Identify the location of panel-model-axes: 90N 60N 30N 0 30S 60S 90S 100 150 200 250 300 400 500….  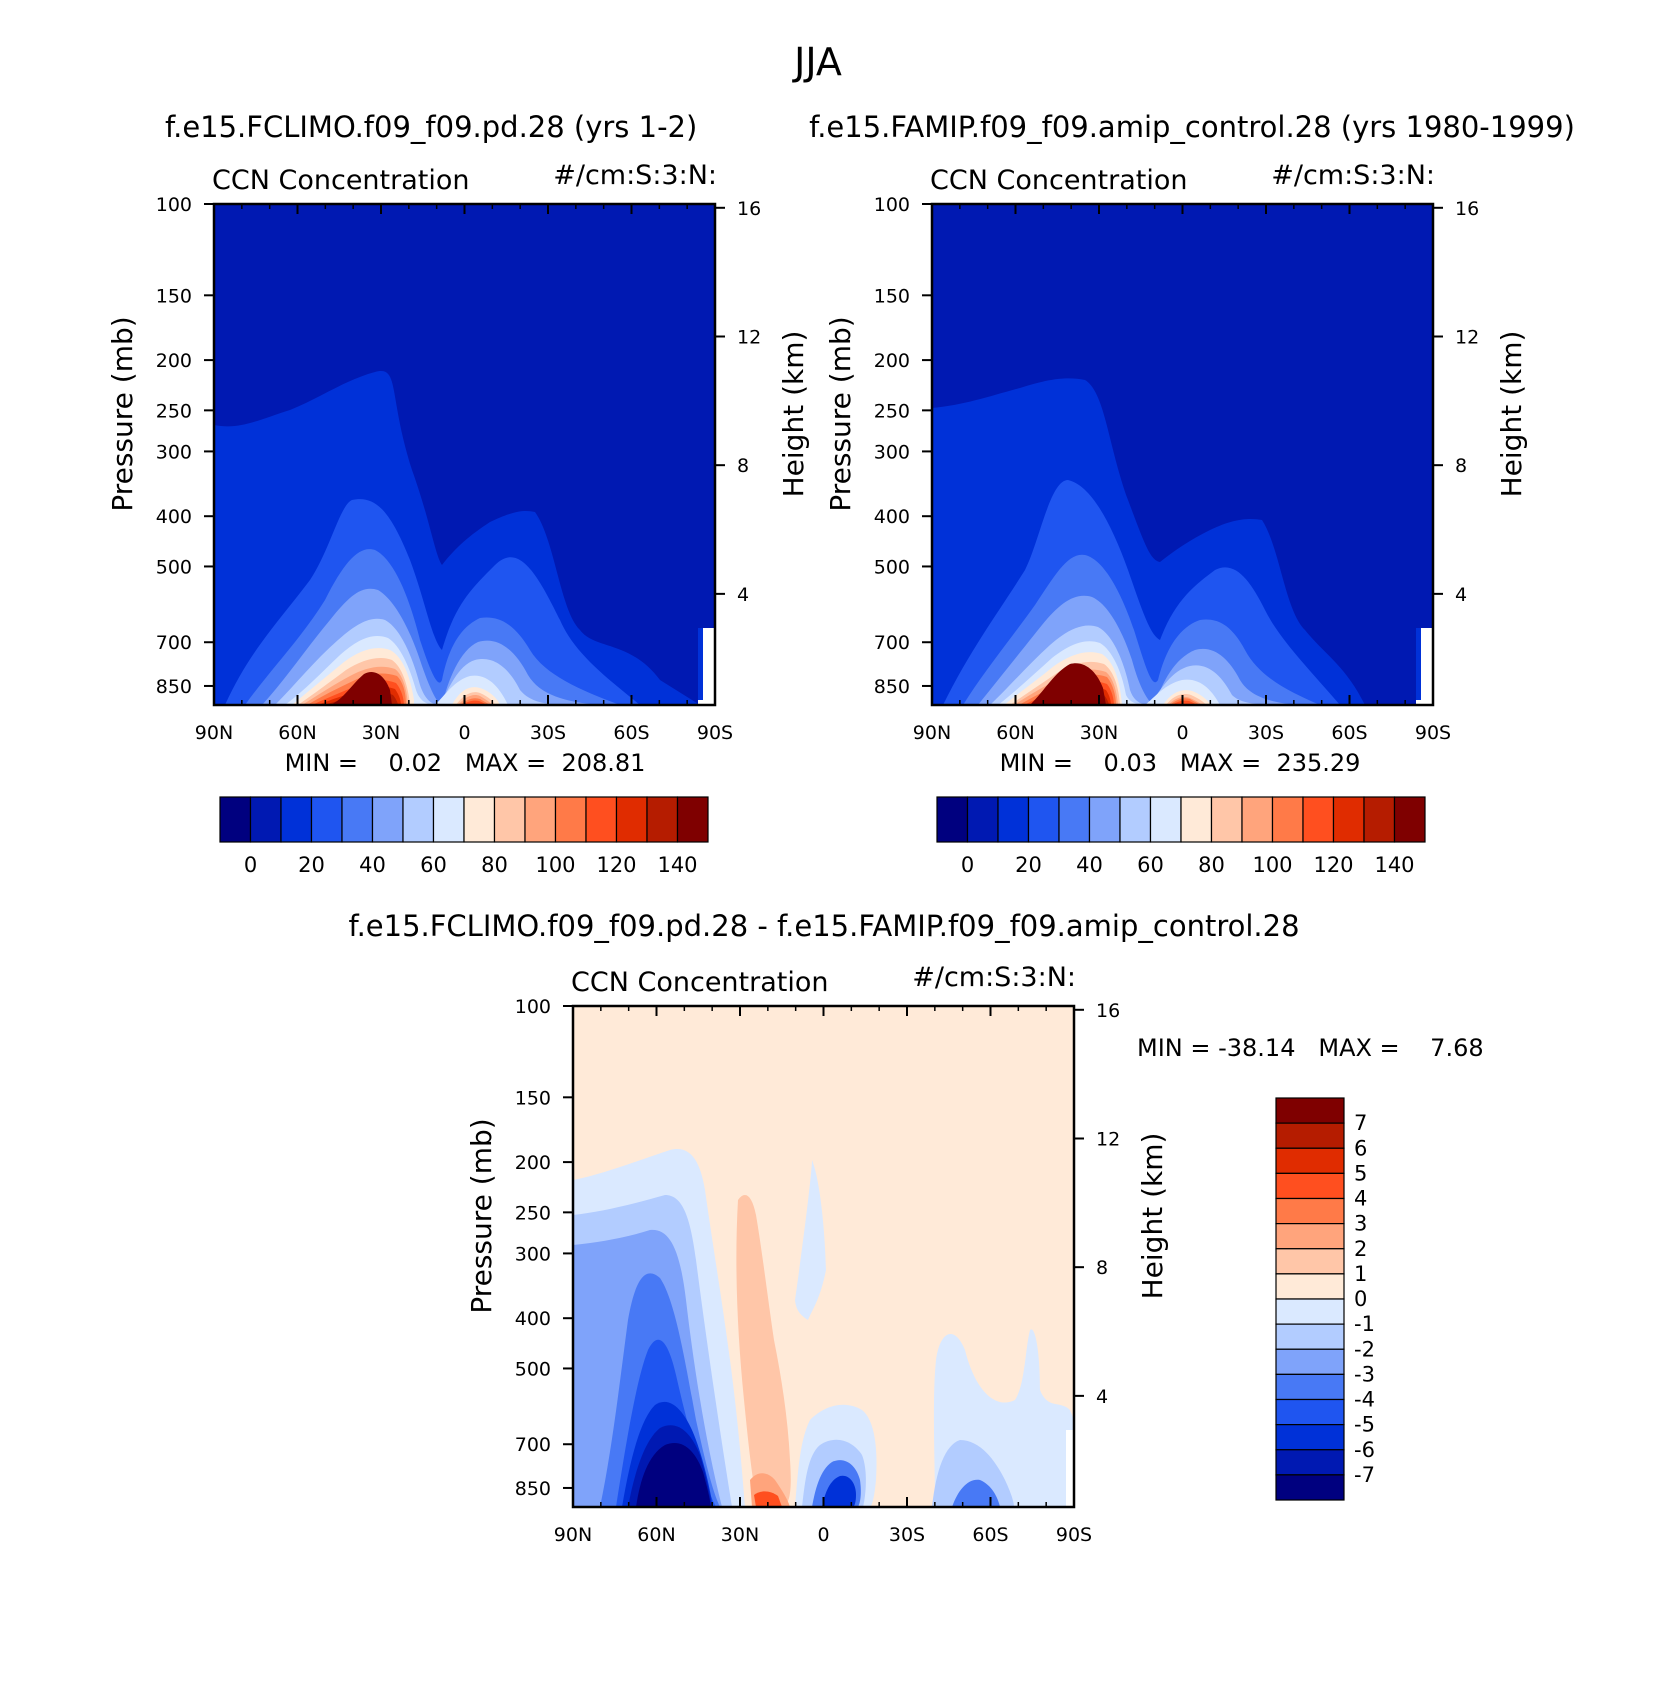
(458, 469).